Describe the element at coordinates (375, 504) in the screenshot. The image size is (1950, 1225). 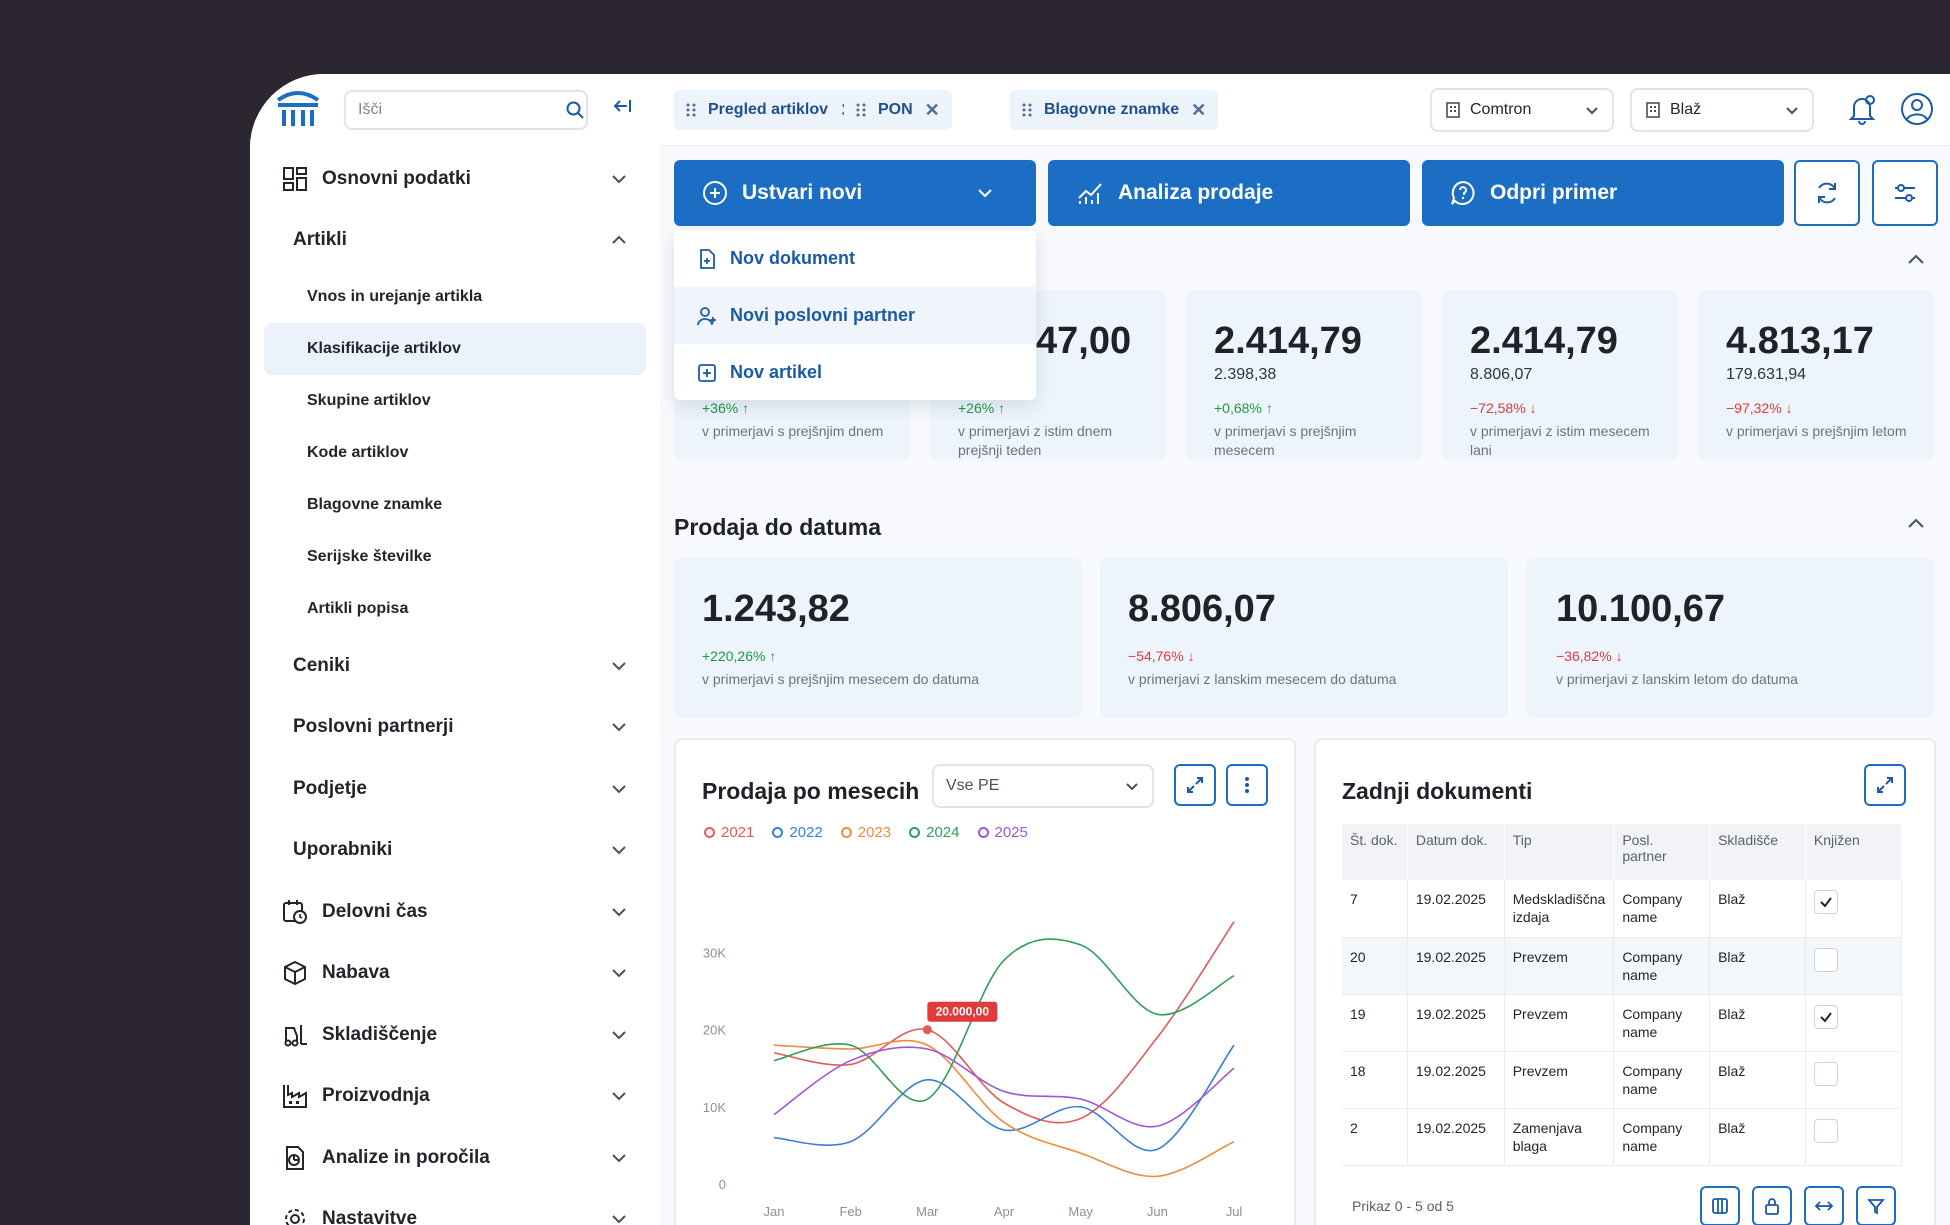
I see `sidebar-subitem-blagovne: Blagovne znamke` at that location.